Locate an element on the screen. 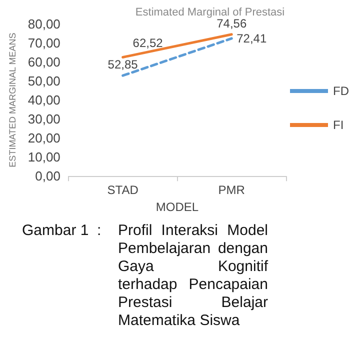  y-tick-label: 80,00 is located at coordinates (44, 24).